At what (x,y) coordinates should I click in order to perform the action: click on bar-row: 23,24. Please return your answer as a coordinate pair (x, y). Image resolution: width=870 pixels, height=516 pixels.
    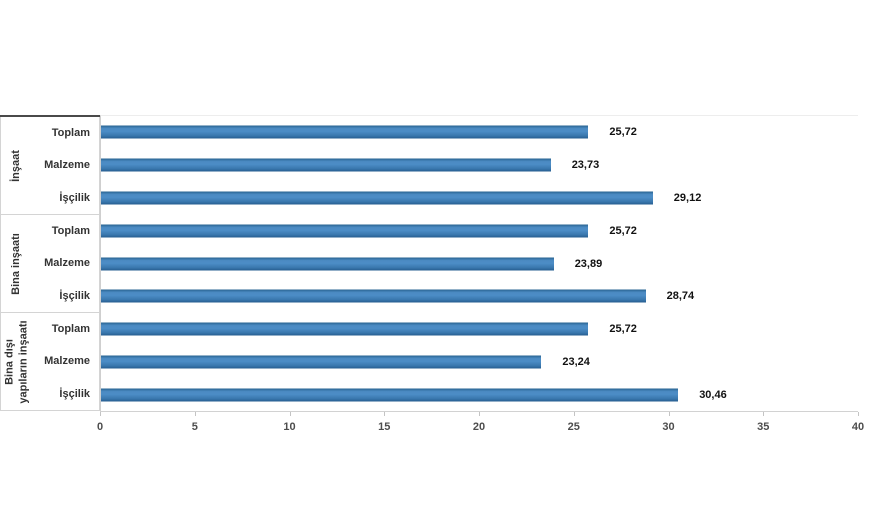
    Looking at the image, I should click on (479, 361).